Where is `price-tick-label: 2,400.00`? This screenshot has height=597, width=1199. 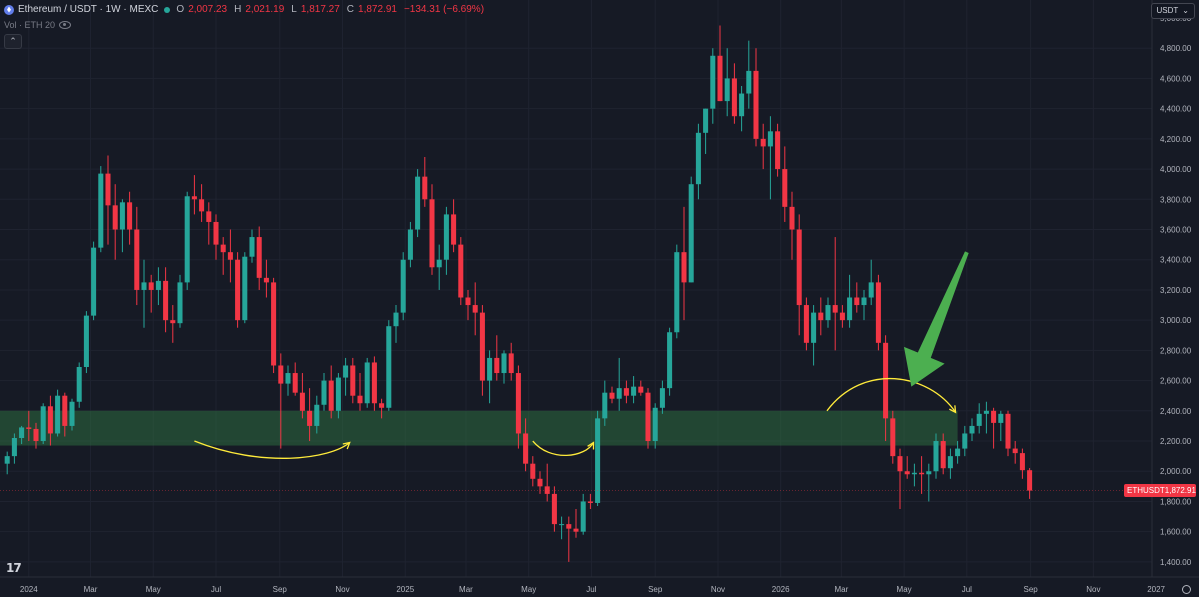 price-tick-label: 2,400.00 is located at coordinates (1176, 411).